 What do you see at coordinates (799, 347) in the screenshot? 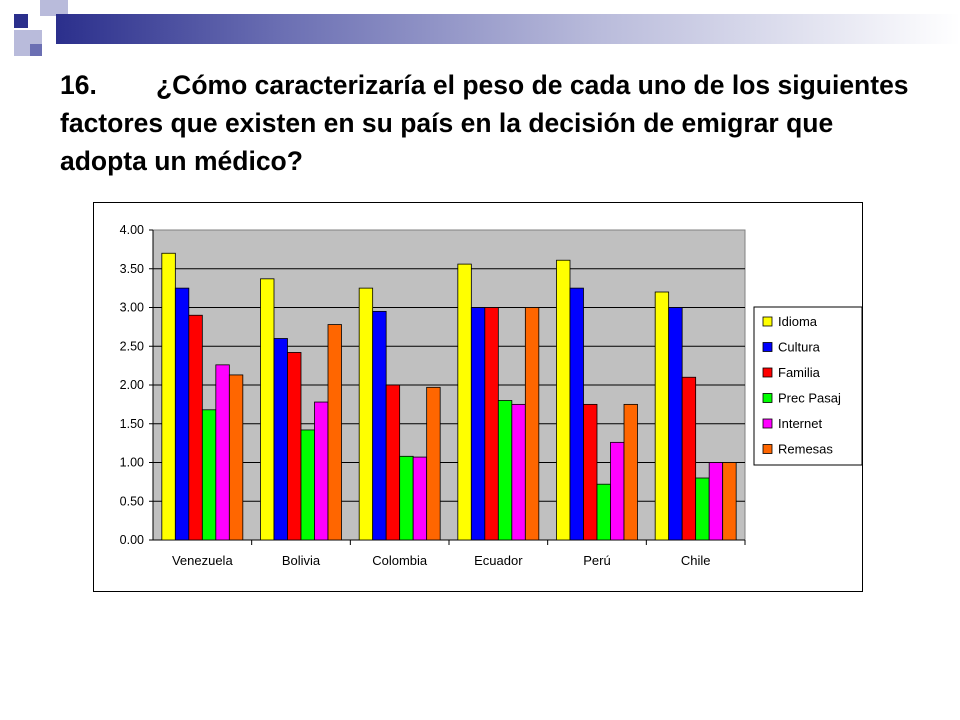
I see `legend-label: Cultura` at bounding box center [799, 347].